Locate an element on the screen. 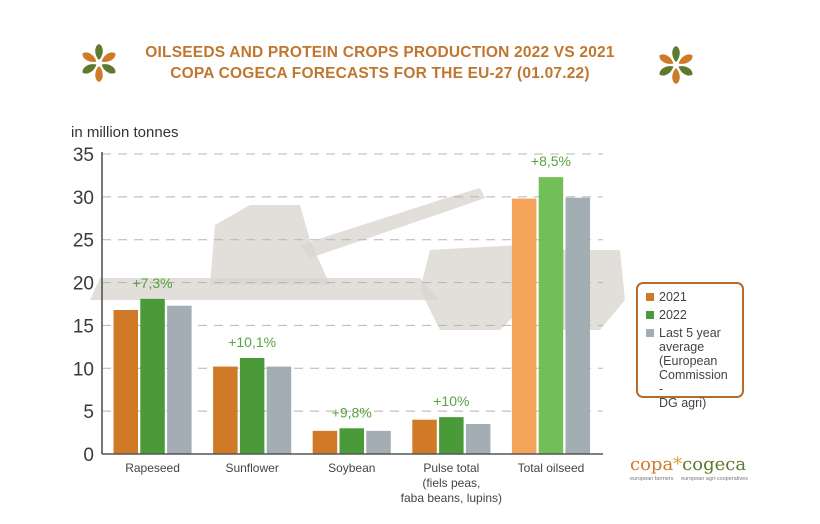  change-label: +10,1% is located at coordinates (252, 342).